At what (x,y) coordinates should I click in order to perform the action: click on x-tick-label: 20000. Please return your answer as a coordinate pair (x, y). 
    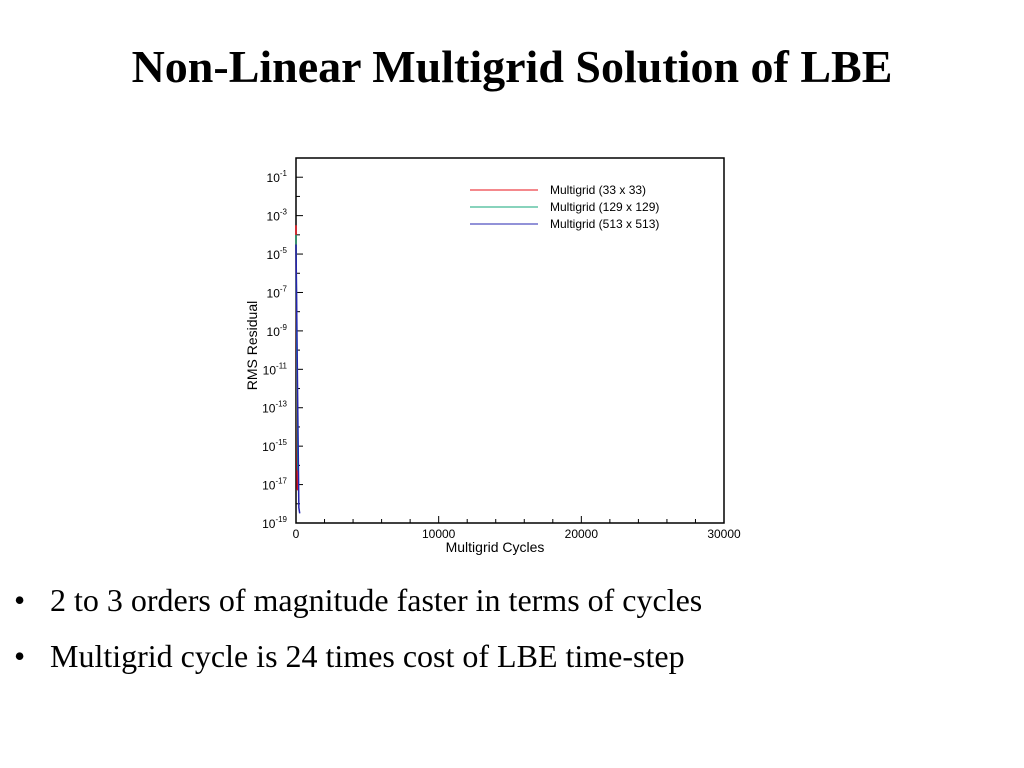
    Looking at the image, I should click on (582, 534).